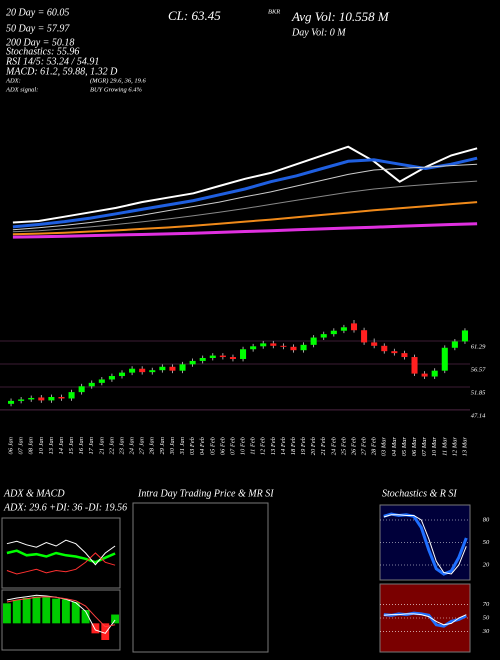  What do you see at coordinates (11, 446) in the screenshot?
I see `x-tick-label: 06 Jan` at bounding box center [11, 446].